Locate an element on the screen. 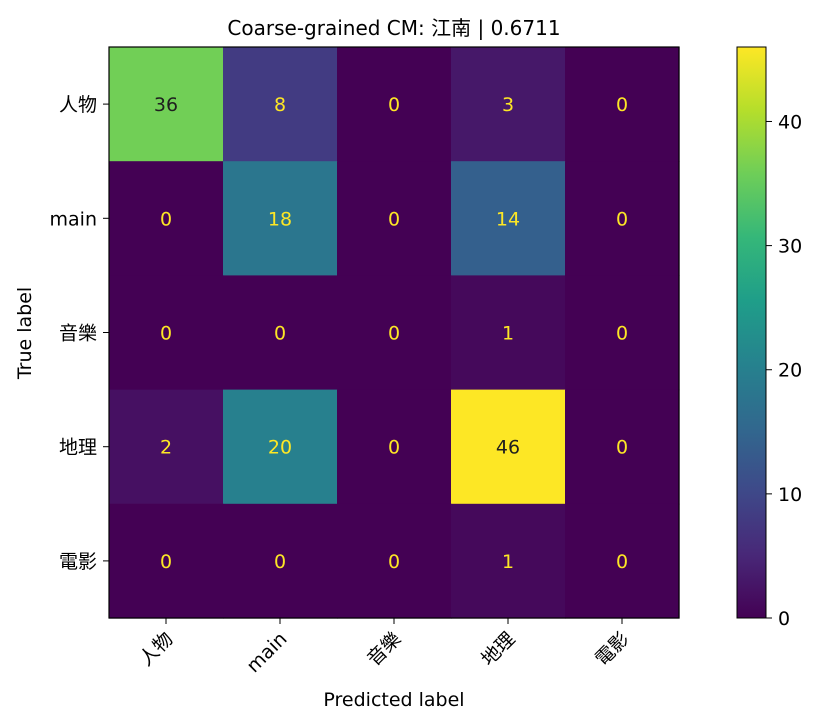  colorbar-tick-label: 10 is located at coordinates (790, 495).